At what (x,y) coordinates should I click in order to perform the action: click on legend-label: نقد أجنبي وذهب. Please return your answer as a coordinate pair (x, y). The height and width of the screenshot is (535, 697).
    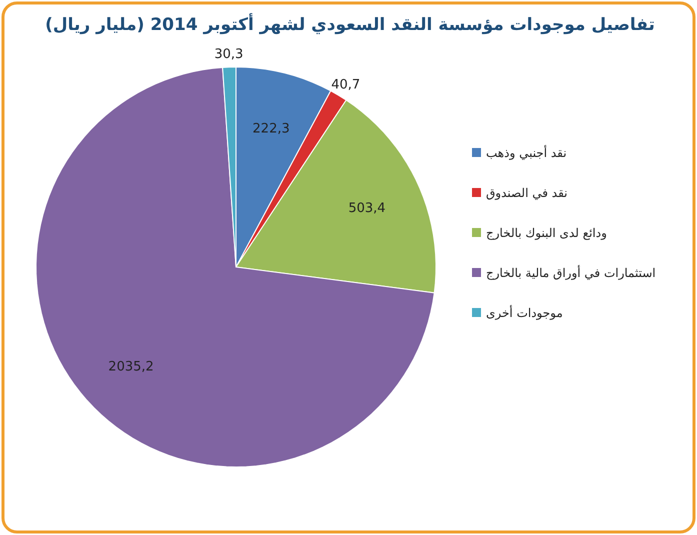
    Looking at the image, I should click on (526, 152).